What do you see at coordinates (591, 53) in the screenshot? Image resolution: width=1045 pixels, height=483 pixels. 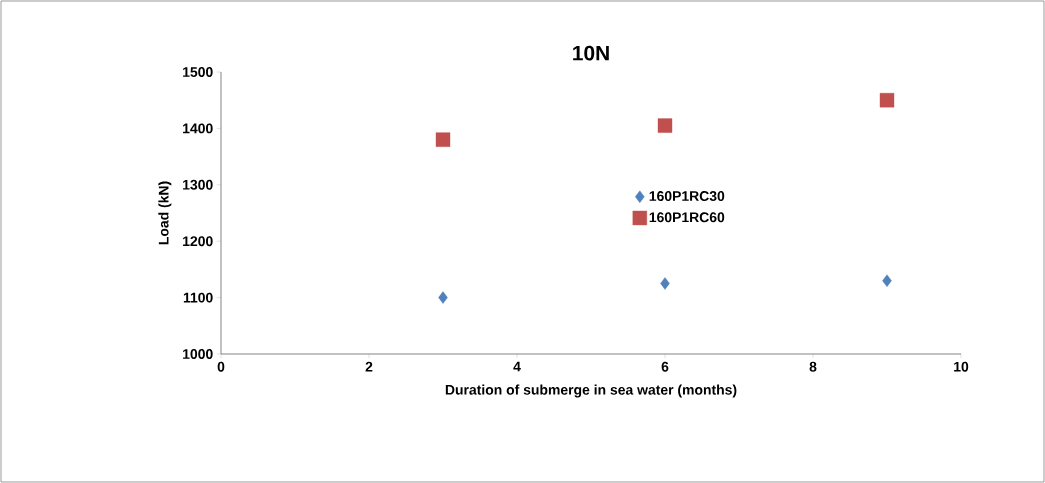 I see `chart-title: 10N` at bounding box center [591, 53].